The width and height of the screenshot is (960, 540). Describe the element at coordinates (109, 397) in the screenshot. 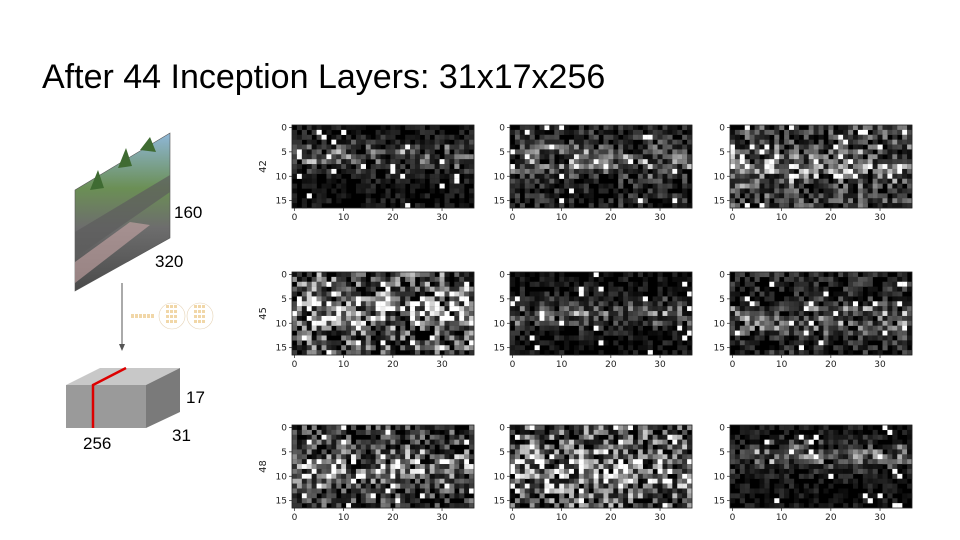

I see `feature-slice-marker` at that location.